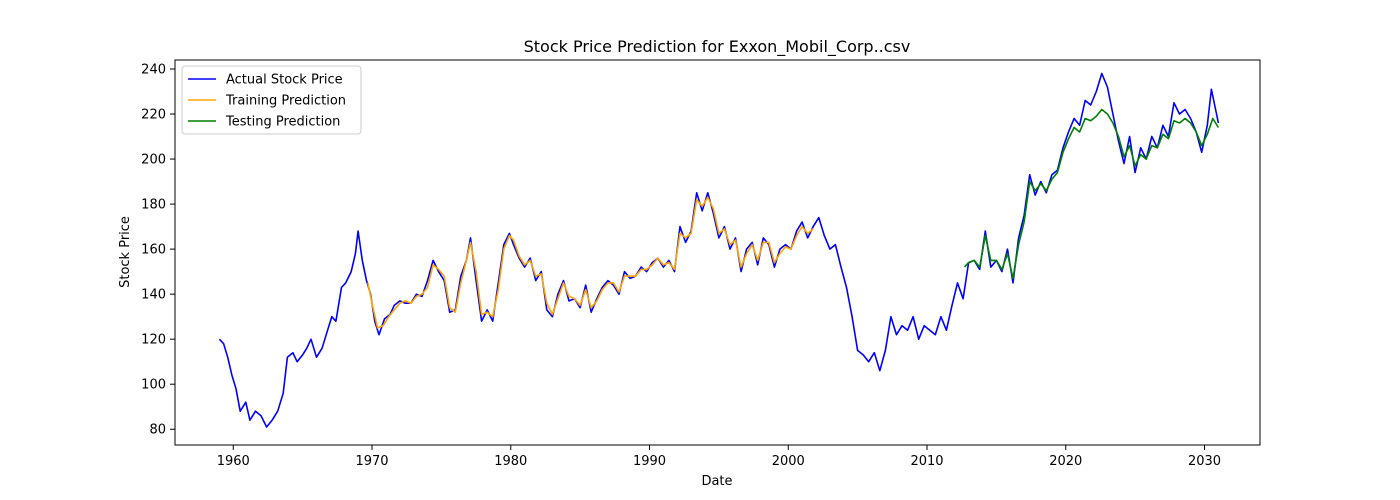 This screenshot has height=500, width=1400. Describe the element at coordinates (153, 70) in the screenshot. I see `y-tick-label: 240` at that location.